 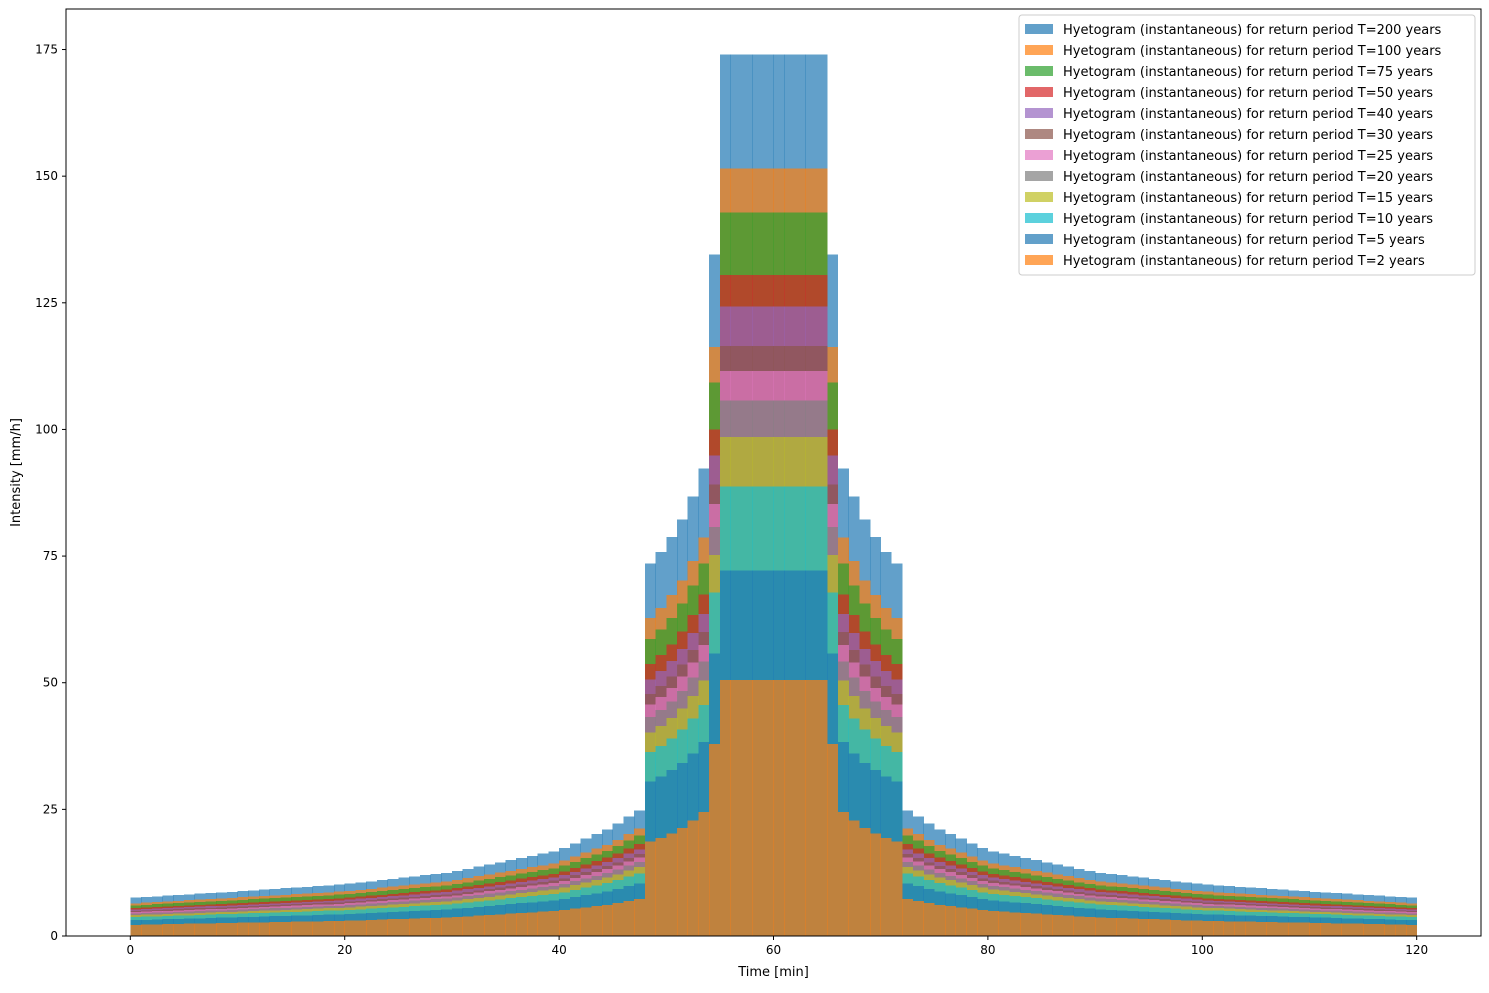 I want to click on legend-box, so click(x=1247, y=145).